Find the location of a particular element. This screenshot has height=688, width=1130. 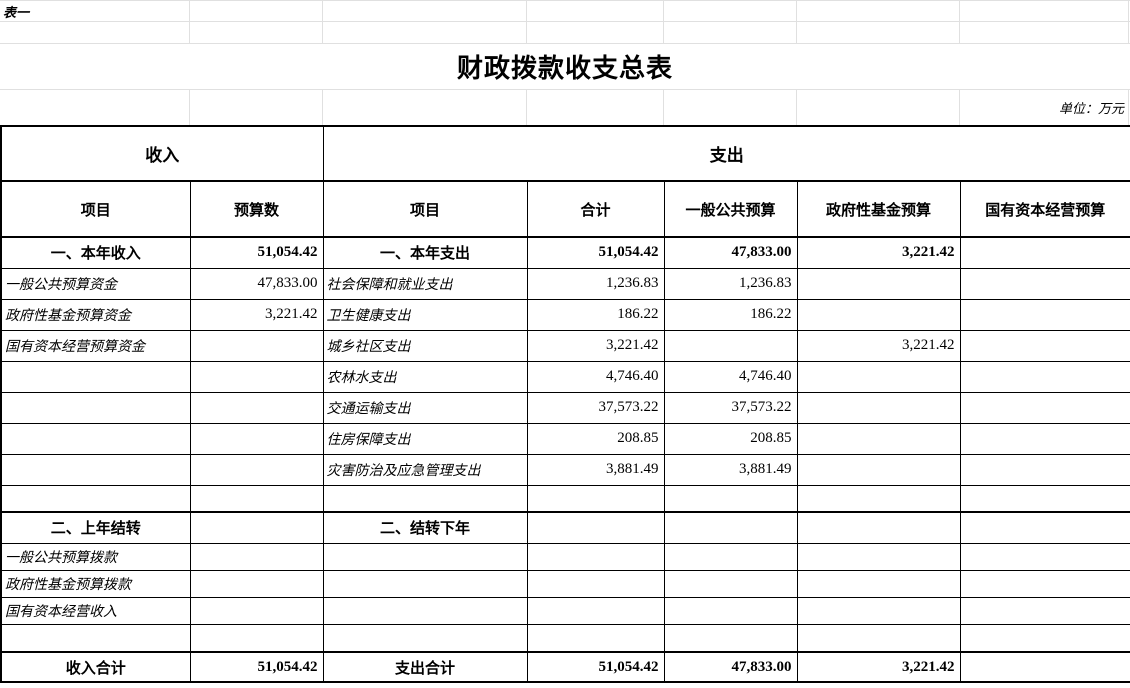

group-header-row: 收入 支出 is located at coordinates (565, 153).